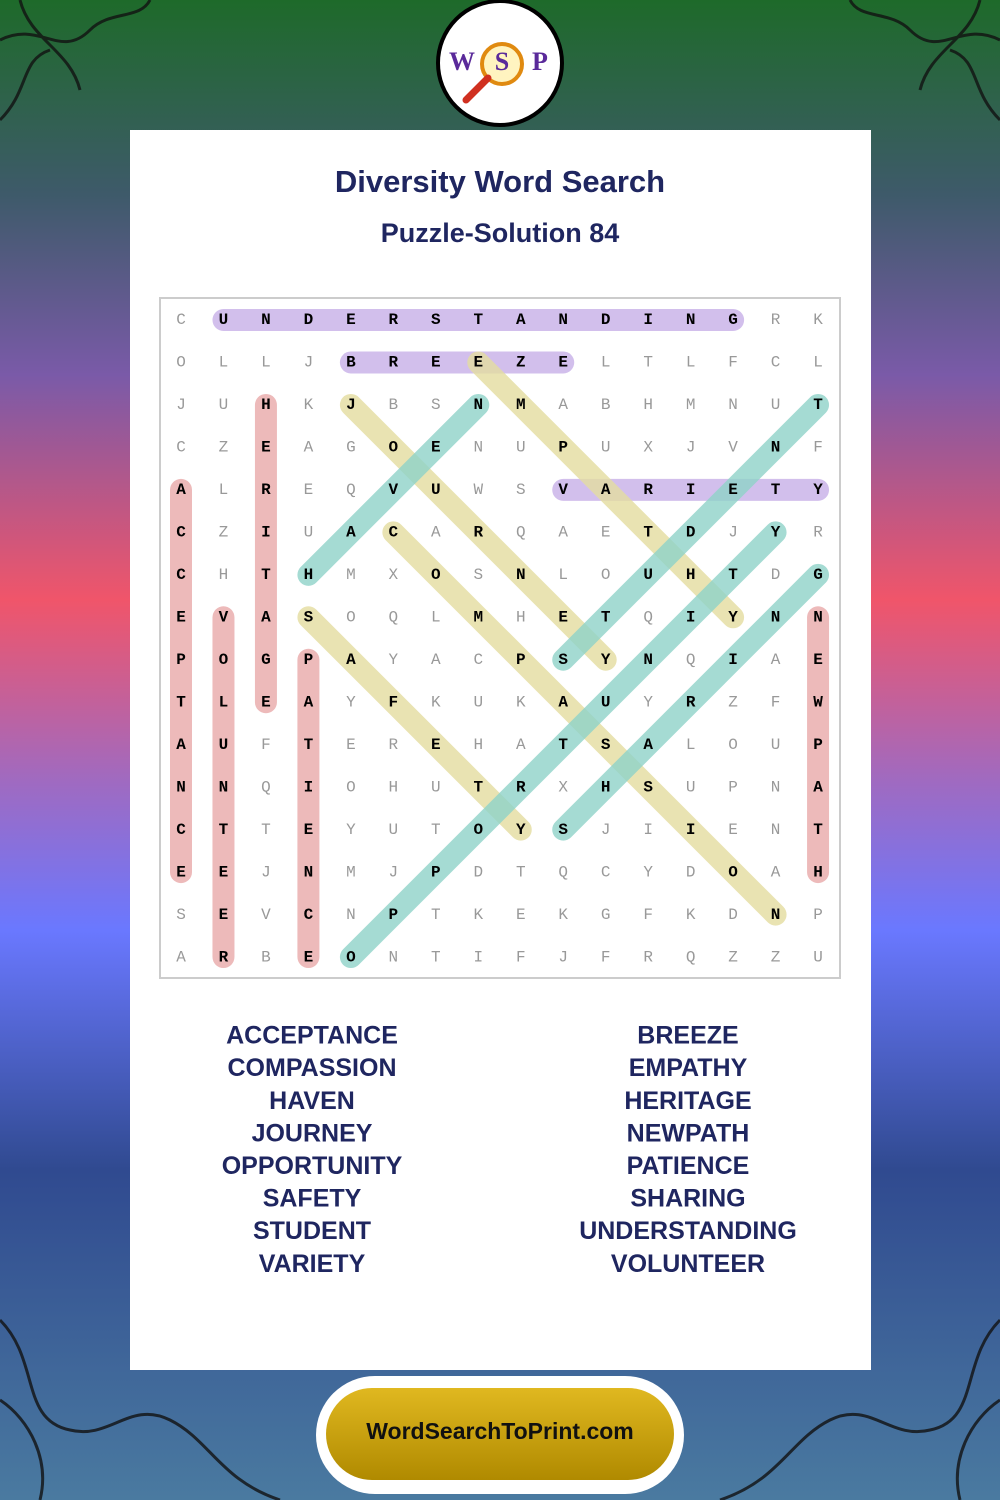 The height and width of the screenshot is (1505, 1000). I want to click on word: OPPORTUNITY, so click(312, 1166).